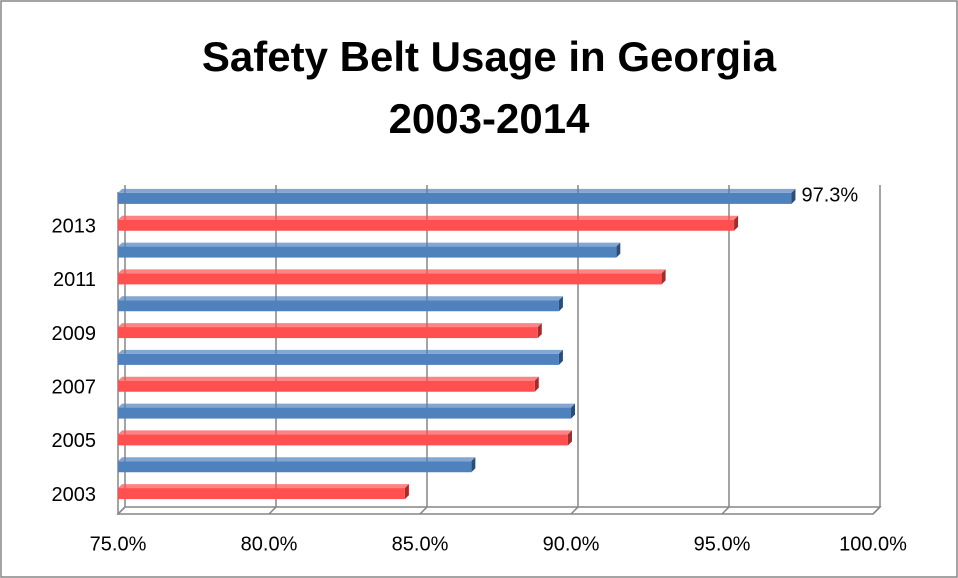  Describe the element at coordinates (571, 544) in the screenshot. I see `x-tick-label: 90.0%` at that location.